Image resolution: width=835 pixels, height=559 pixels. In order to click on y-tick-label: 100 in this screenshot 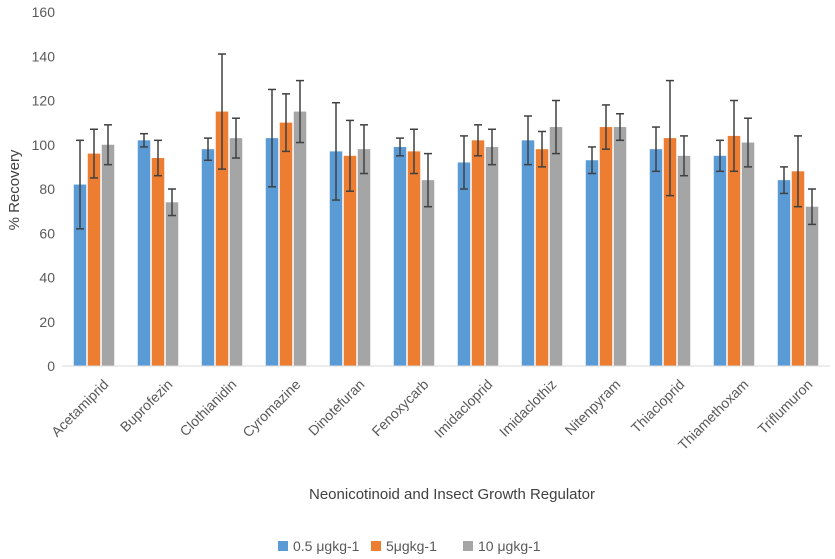, I will do `click(44, 145)`.